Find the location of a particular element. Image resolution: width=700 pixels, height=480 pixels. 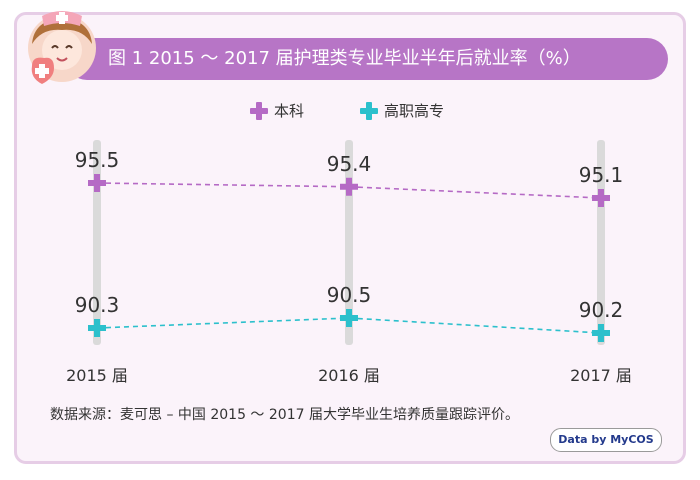

title-bar is located at coordinates (367, 59).